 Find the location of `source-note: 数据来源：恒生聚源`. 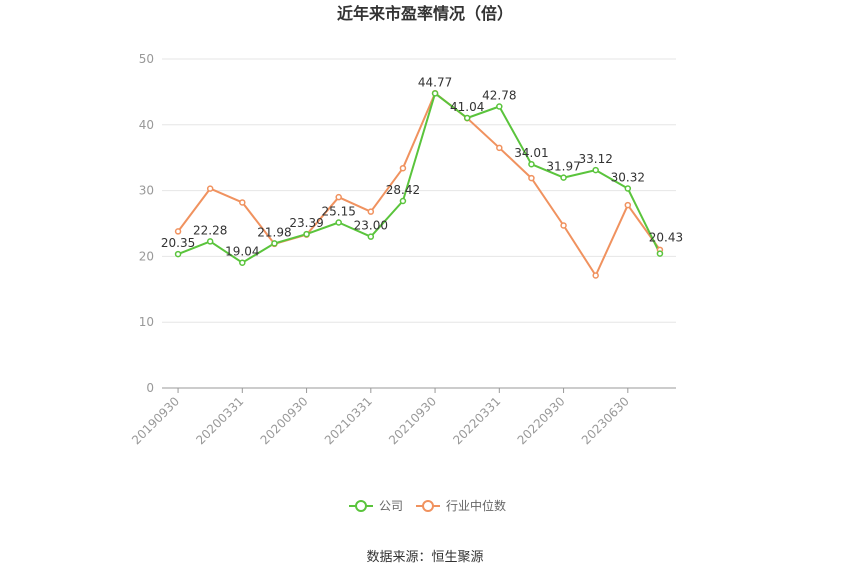

source-note: 数据来源：恒生聚源 is located at coordinates (424, 557).